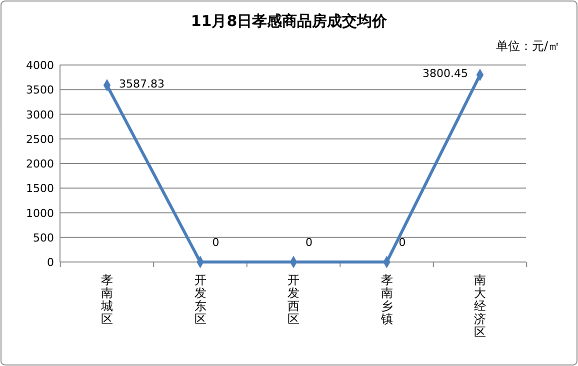 The height and width of the screenshot is (366, 578). Describe the element at coordinates (386, 299) in the screenshot. I see `x-tick-label: 孝南乡镇` at that location.